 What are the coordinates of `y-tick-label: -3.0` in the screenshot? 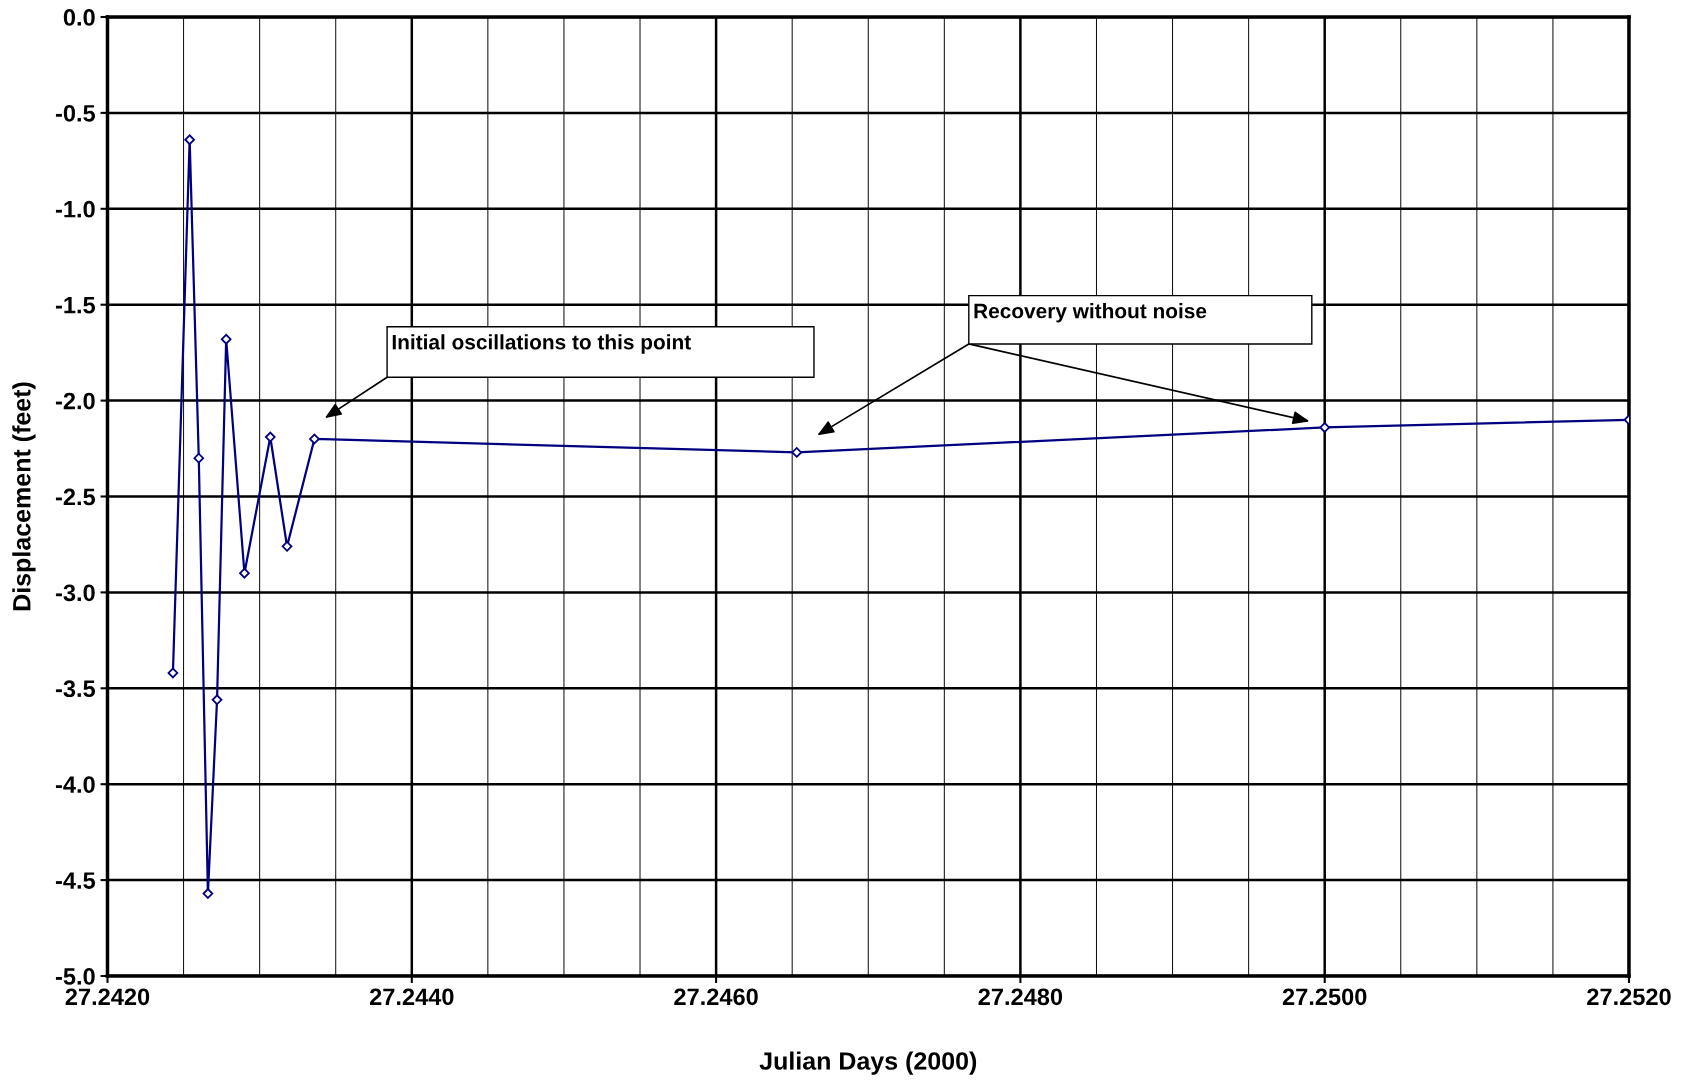 It's located at (75, 593).